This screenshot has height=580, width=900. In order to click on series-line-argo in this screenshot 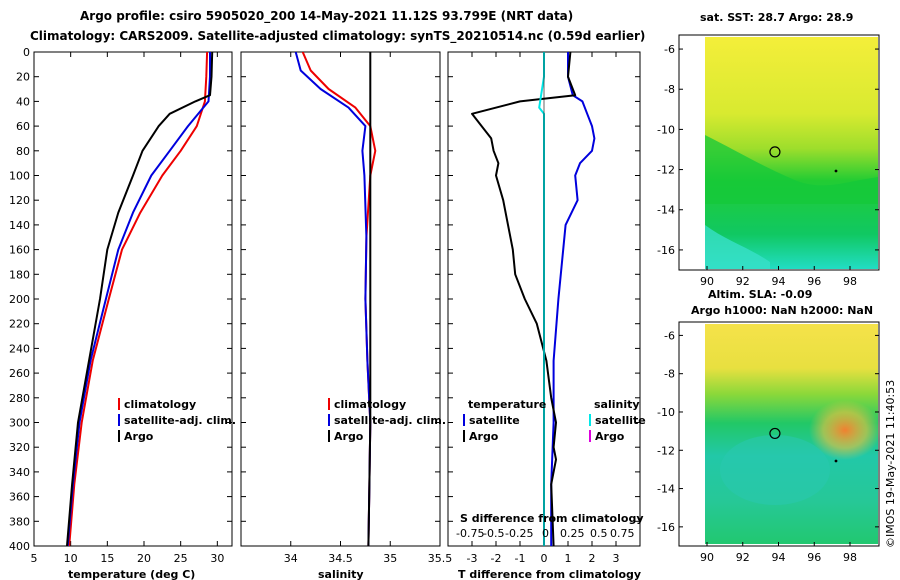, I will do `click(369, 299)`.